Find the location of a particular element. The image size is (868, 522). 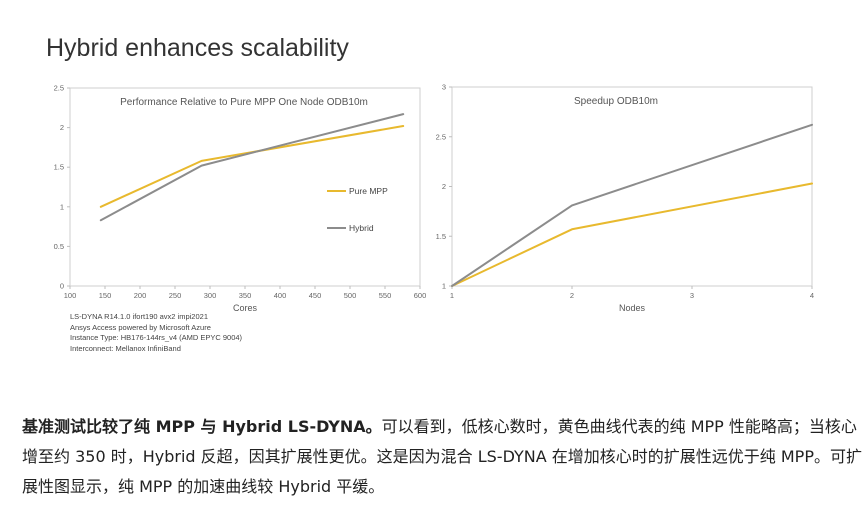

caption-bold: 基准测试比较了纯 MPP 与 Hybrid LS-DYNA。 is located at coordinates (202, 426).